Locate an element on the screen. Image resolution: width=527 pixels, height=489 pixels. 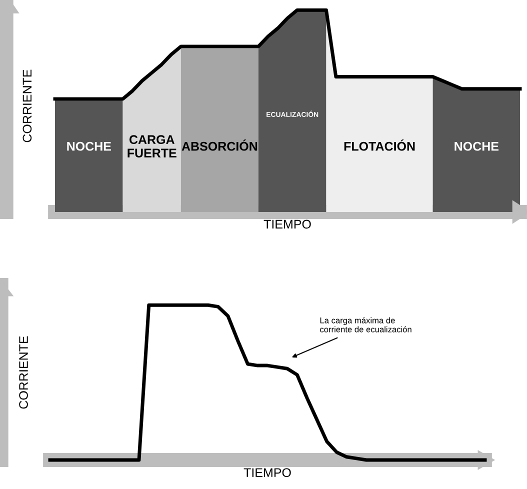
series-label: CARGA FUERTE is located at coordinates (152, 146).